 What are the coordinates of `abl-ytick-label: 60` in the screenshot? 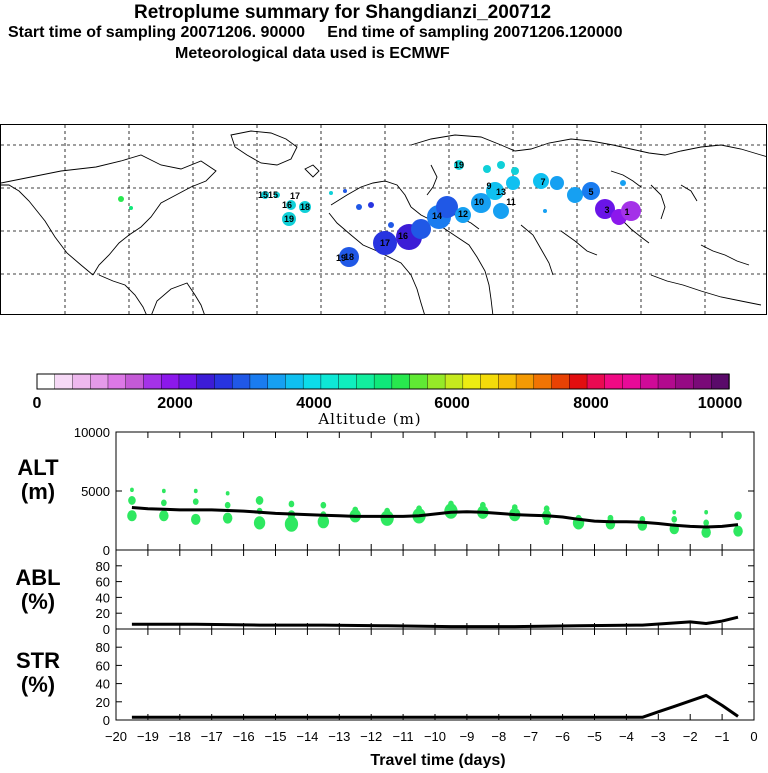 It's located at (103, 582).